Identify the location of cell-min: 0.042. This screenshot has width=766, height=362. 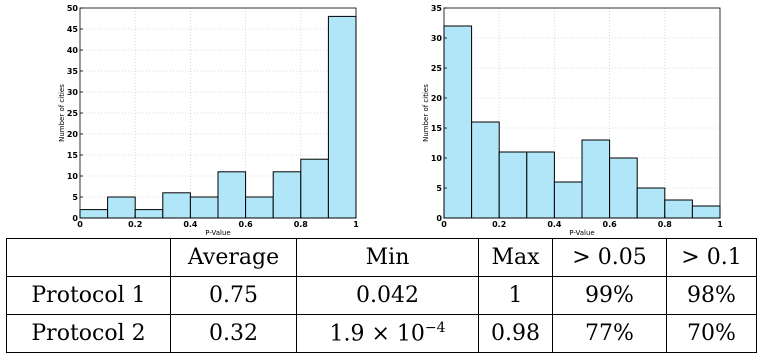
(388, 296).